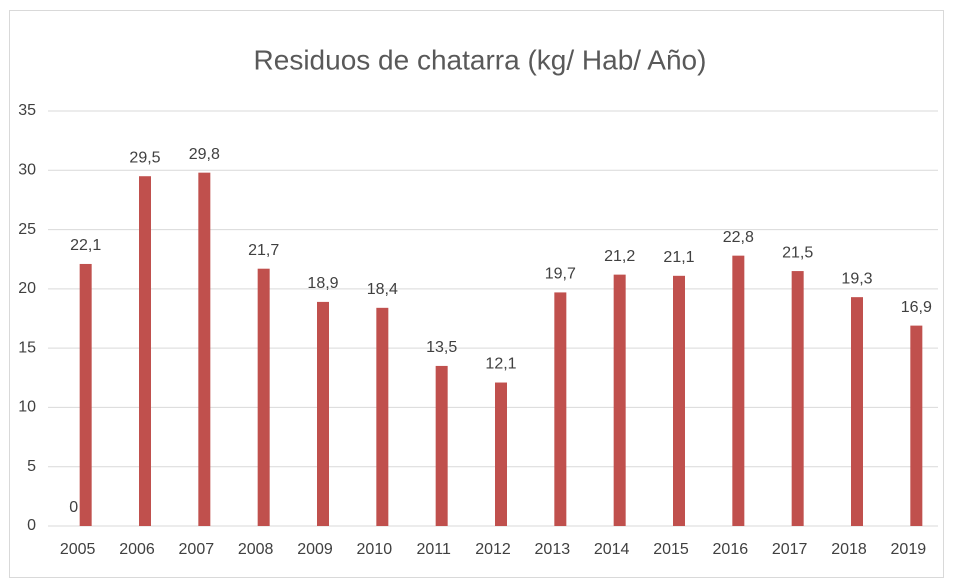  What do you see at coordinates (909, 549) in the screenshot?
I see `x-tick-label: 2019` at bounding box center [909, 549].